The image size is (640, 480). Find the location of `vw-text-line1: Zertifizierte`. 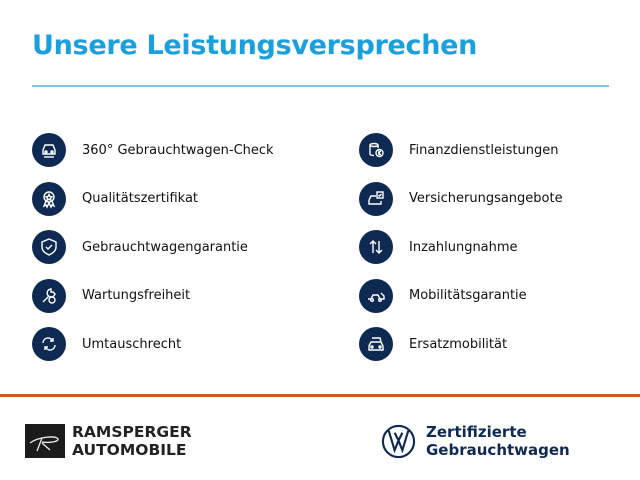

vw-text-line1: Zertifizierte is located at coordinates (476, 432).